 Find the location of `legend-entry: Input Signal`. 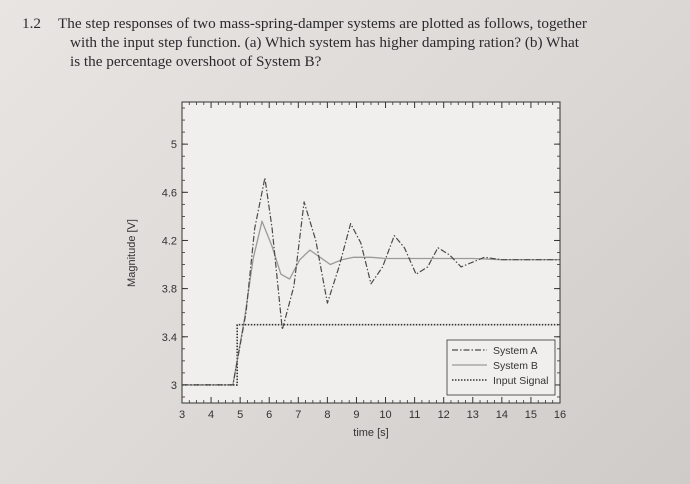

legend-entry: Input Signal is located at coordinates (520, 381).